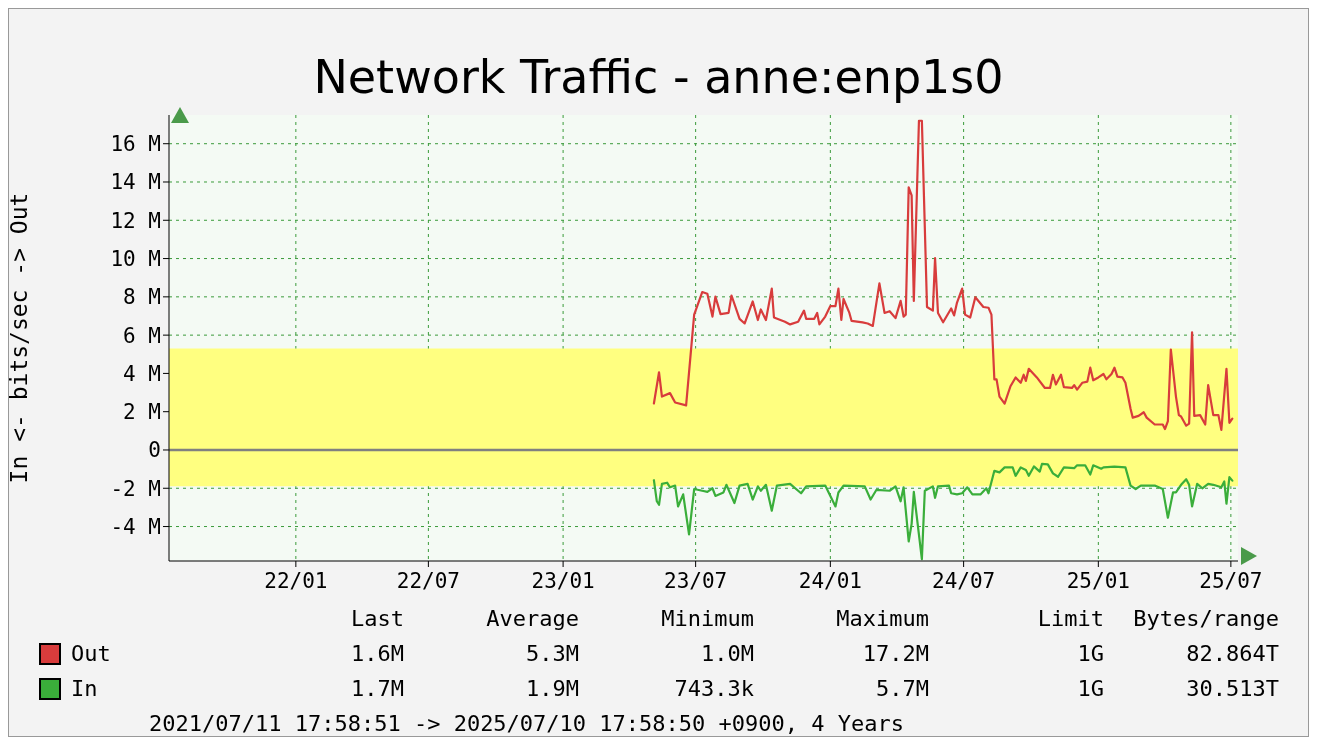 The height and width of the screenshot is (747, 1317). What do you see at coordinates (714, 689) in the screenshot?
I see `text: 743.3k` at bounding box center [714, 689].